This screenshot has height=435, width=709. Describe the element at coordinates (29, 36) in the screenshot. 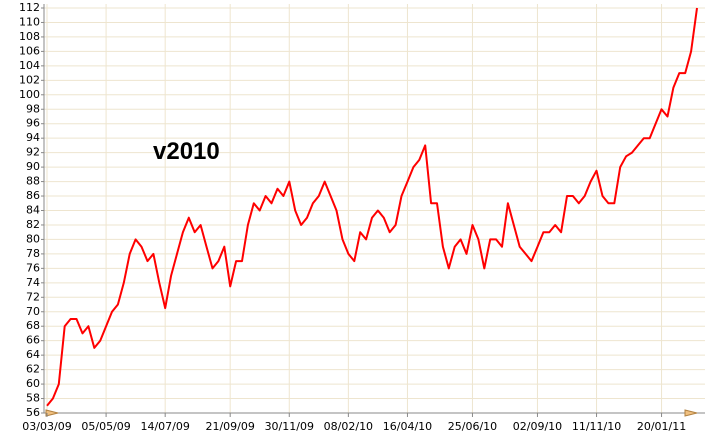

I see `y-tick-label: 108` at that location.